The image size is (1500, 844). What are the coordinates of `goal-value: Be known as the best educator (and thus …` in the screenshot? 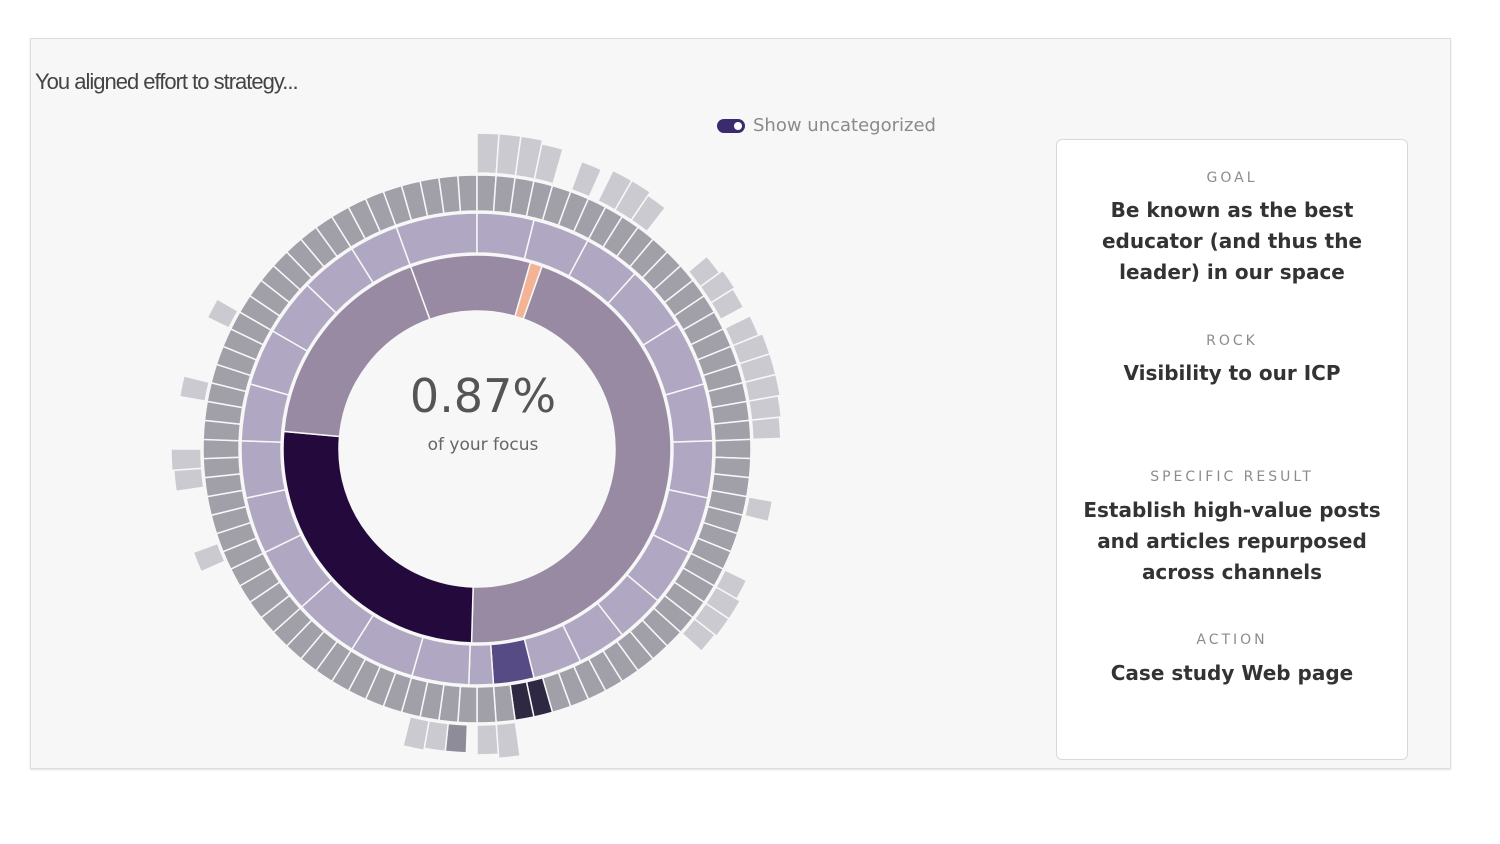 It's located at (1232, 241).